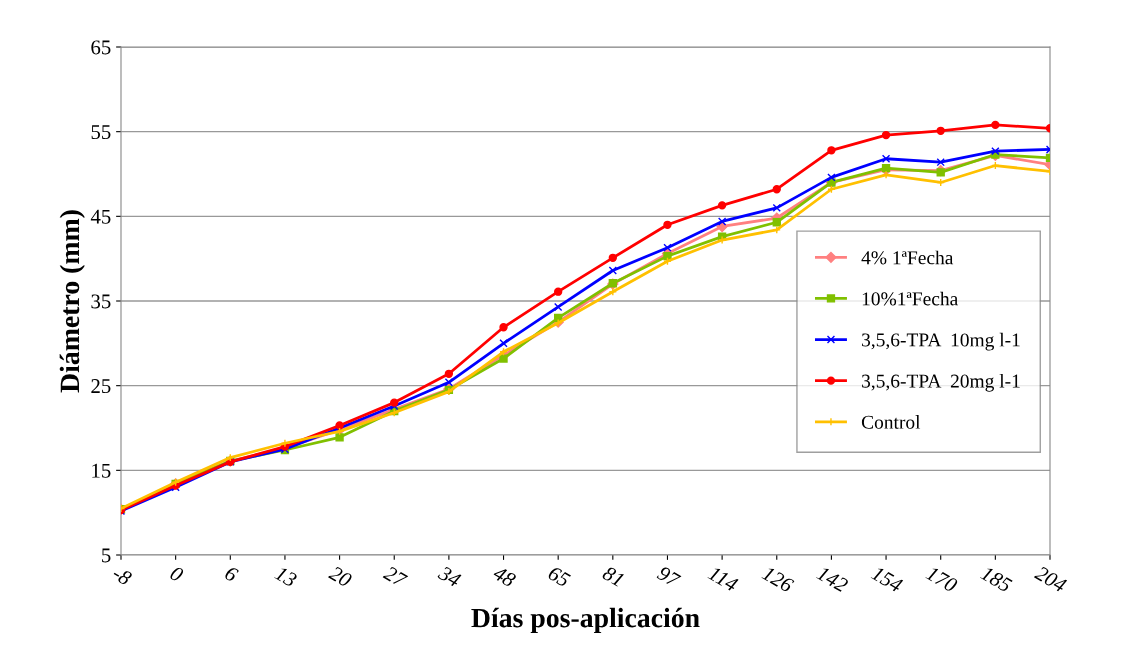  I want to click on x-tick-label: 0, so click(177, 574).